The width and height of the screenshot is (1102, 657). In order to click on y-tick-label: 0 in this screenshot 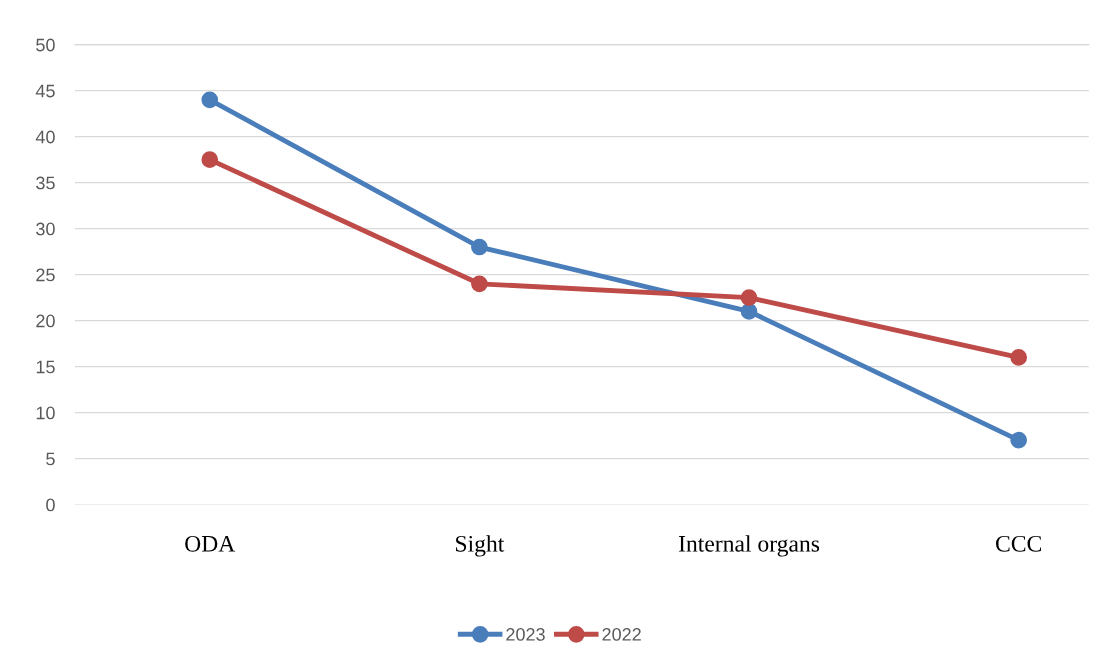, I will do `click(50, 505)`.